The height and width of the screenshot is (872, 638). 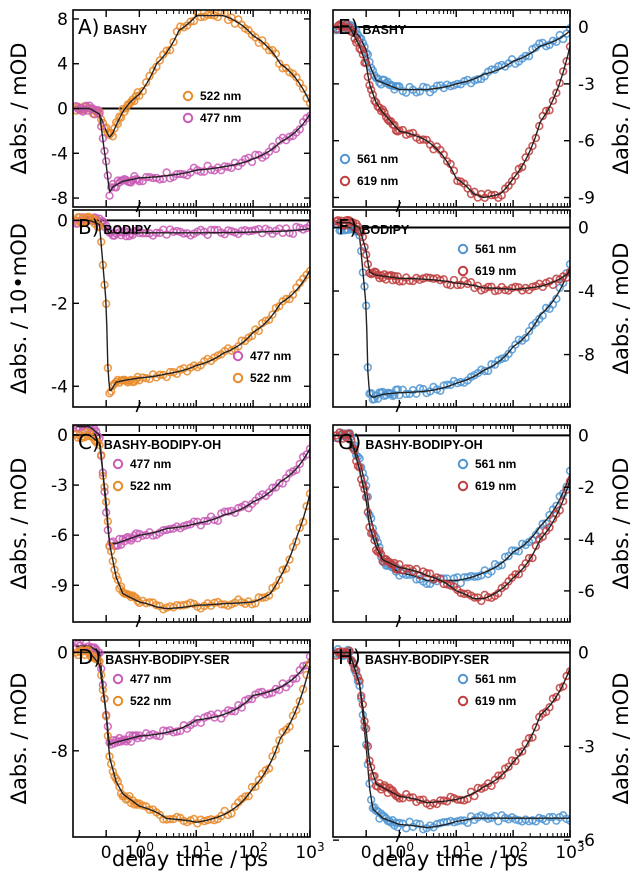 What do you see at coordinates (586, 199) in the screenshot?
I see `y-tick-label: -9` at bounding box center [586, 199].